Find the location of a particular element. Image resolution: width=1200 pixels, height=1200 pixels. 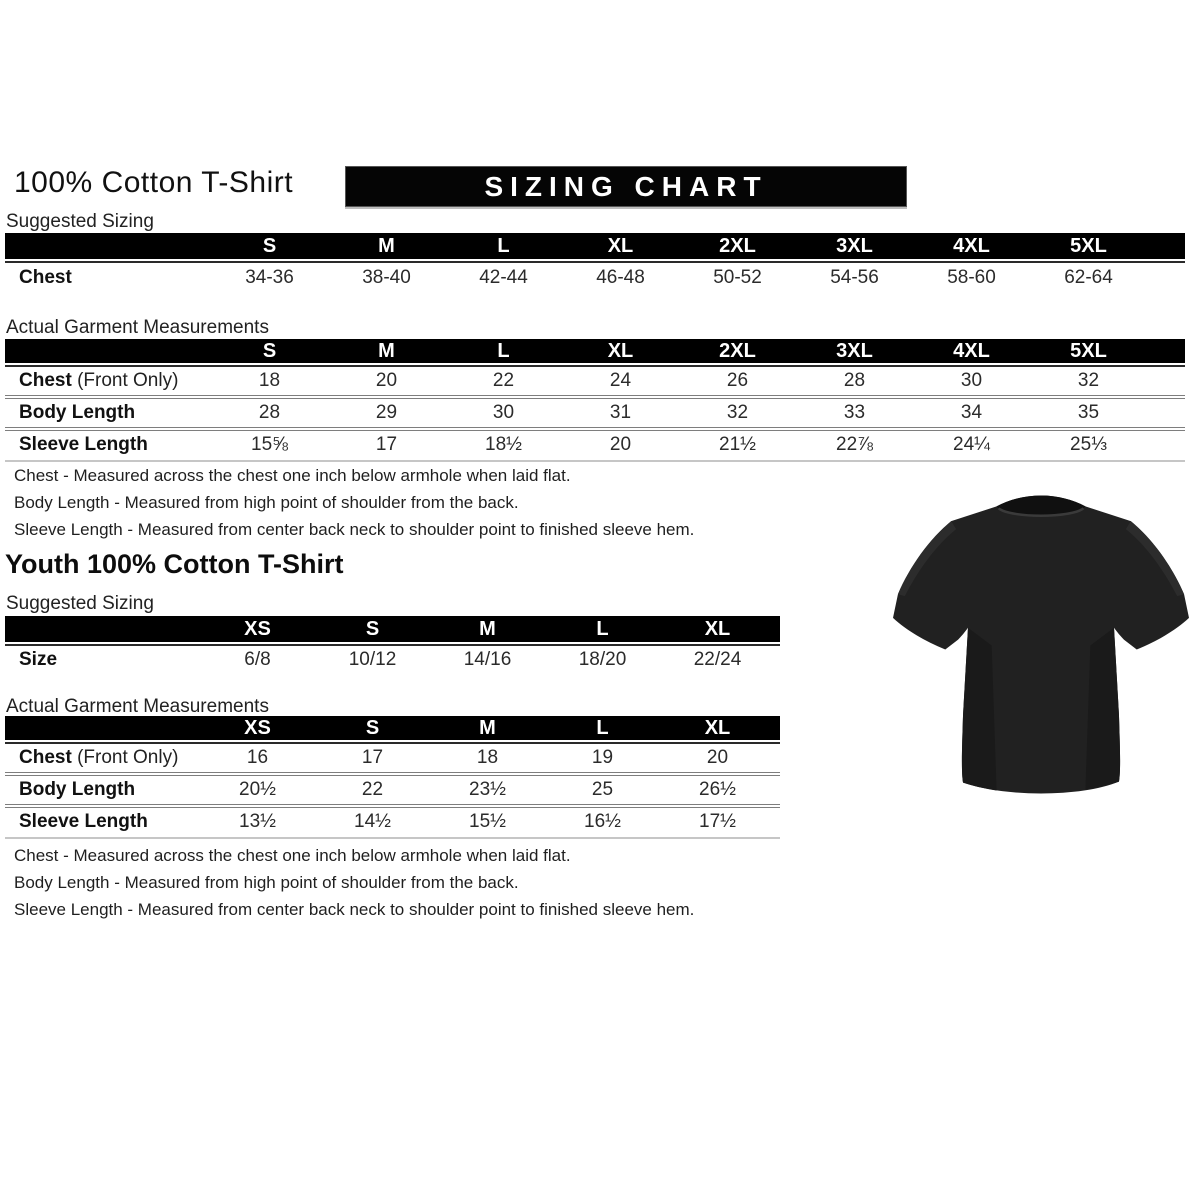

cell: 46-48 is located at coordinates (620, 277).